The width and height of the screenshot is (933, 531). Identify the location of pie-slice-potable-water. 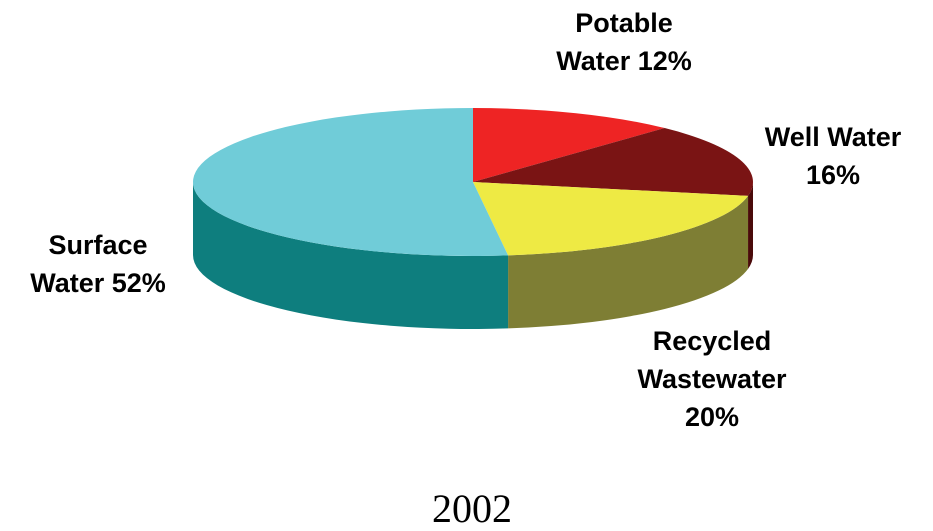
(569, 145).